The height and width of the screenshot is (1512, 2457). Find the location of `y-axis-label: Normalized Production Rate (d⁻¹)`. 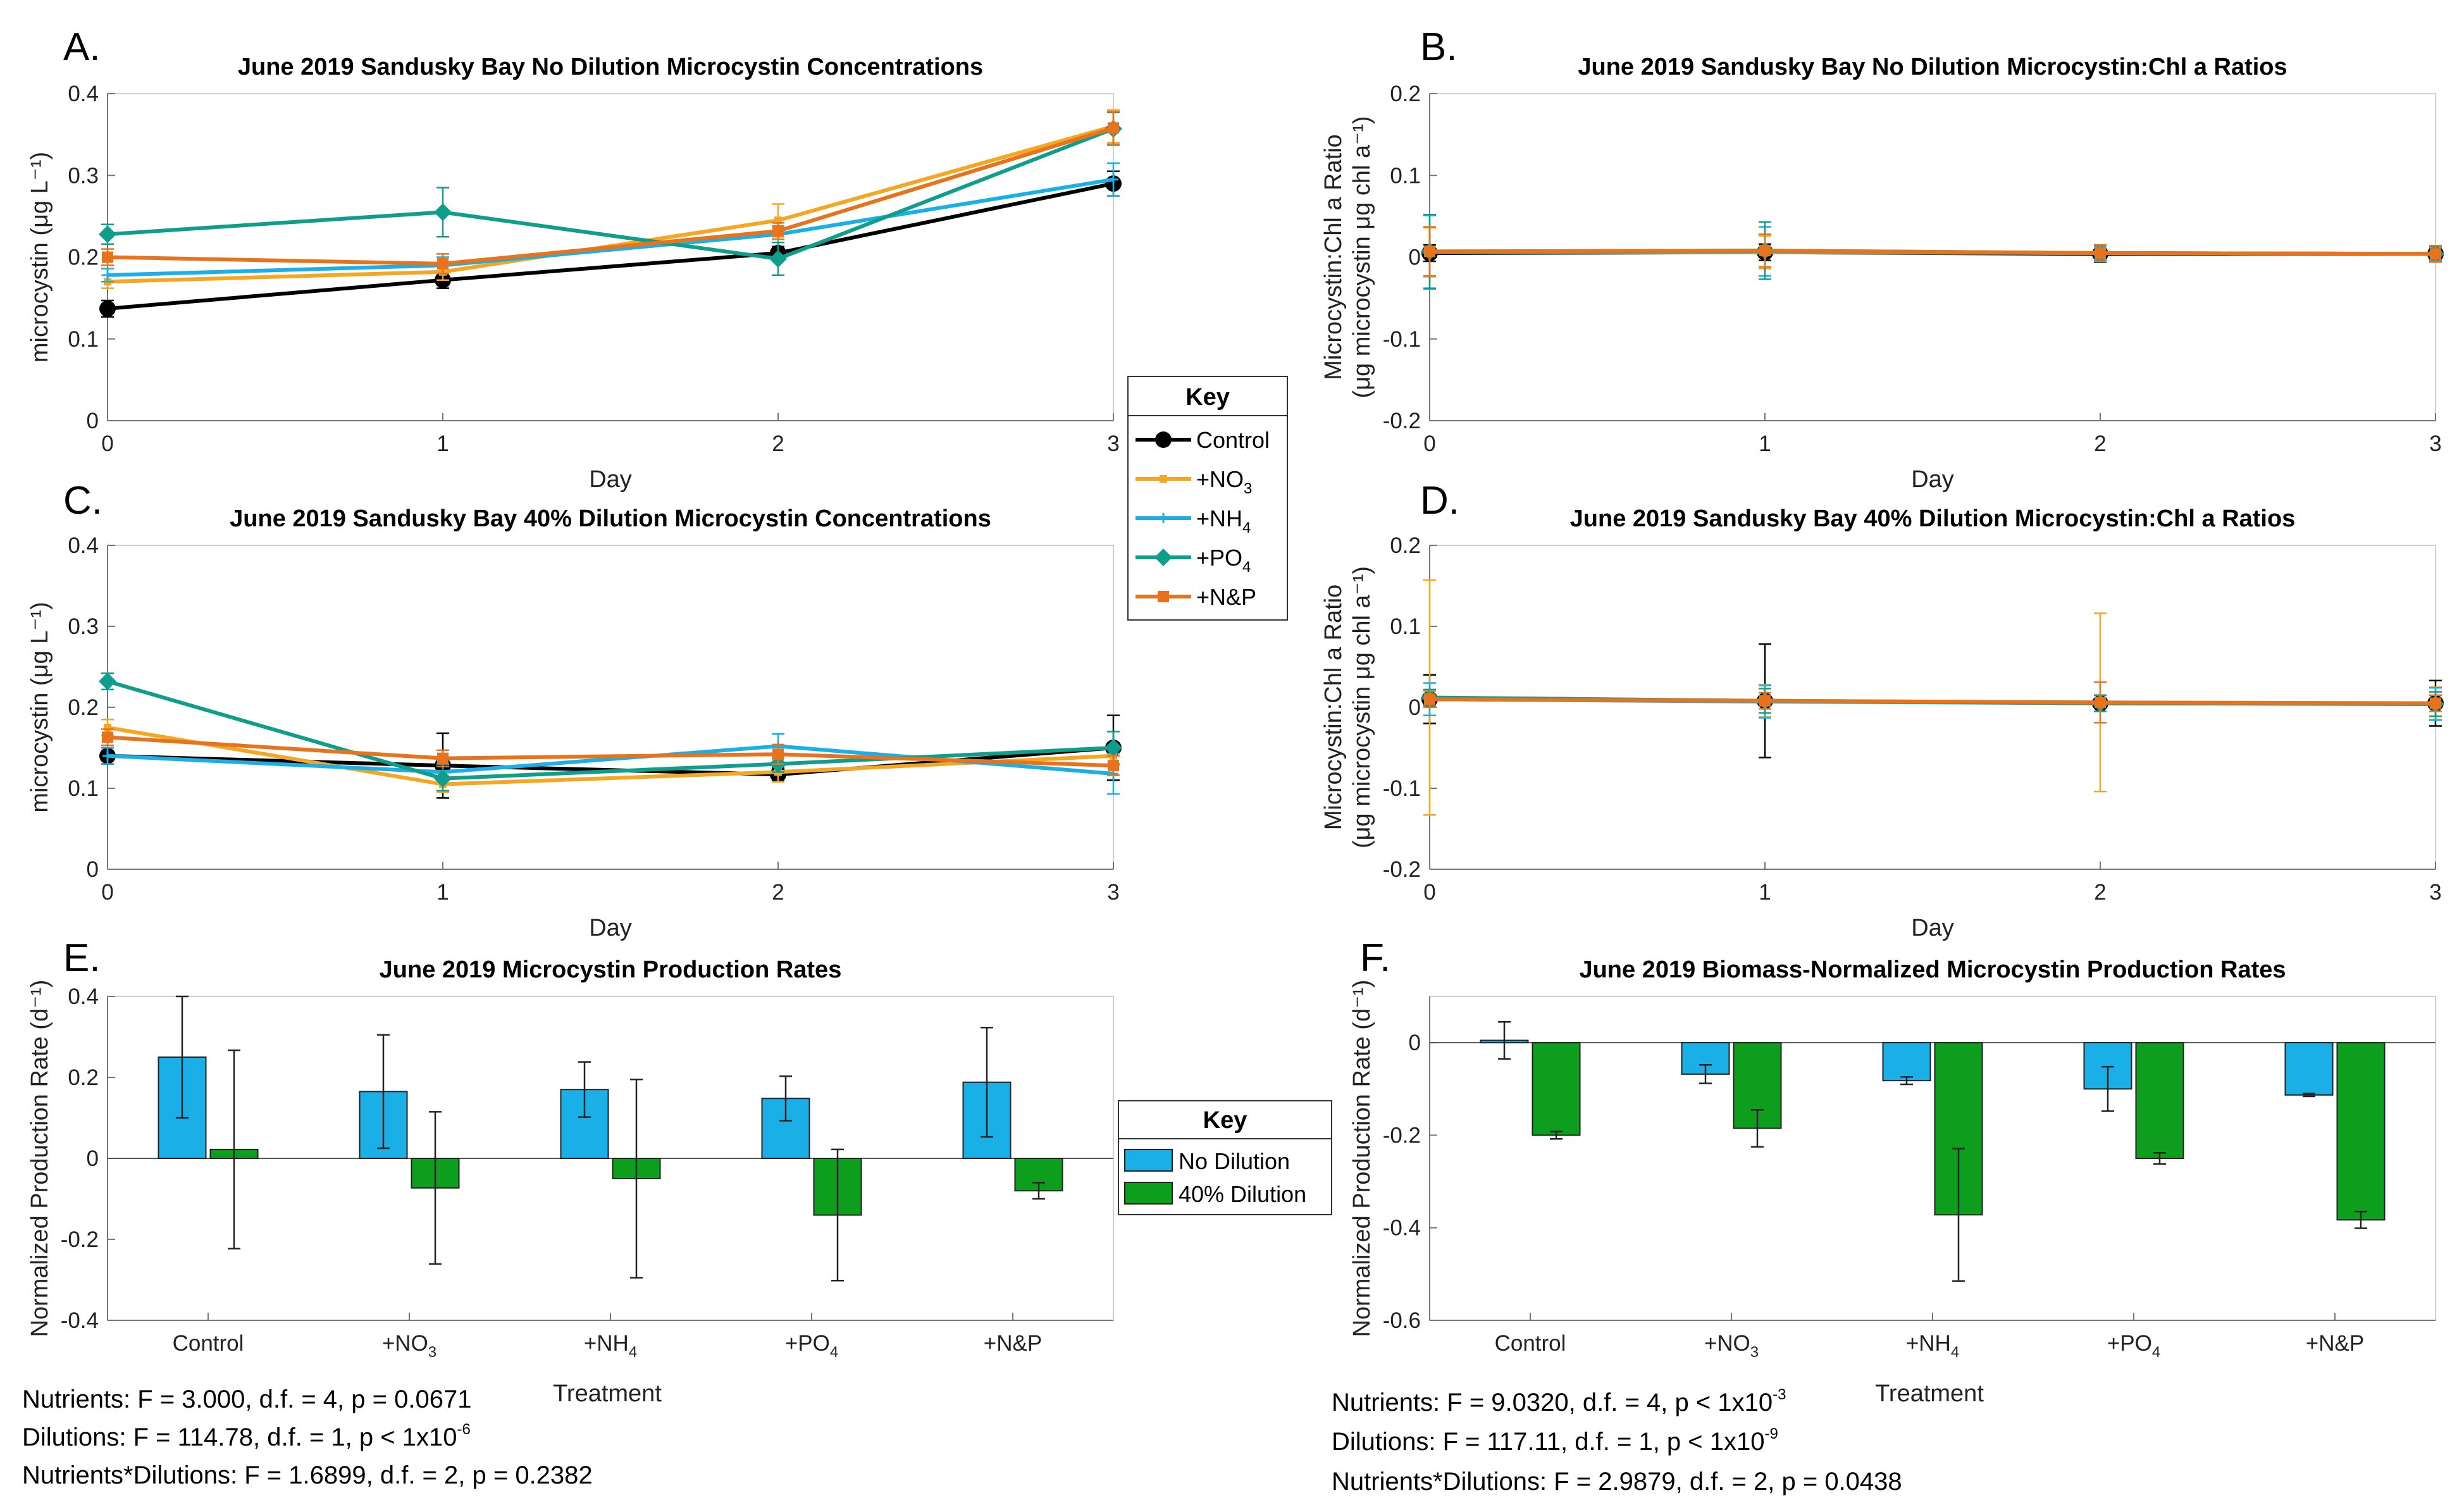

y-axis-label: Normalized Production Rate (d⁻¹) is located at coordinates (40, 1159).